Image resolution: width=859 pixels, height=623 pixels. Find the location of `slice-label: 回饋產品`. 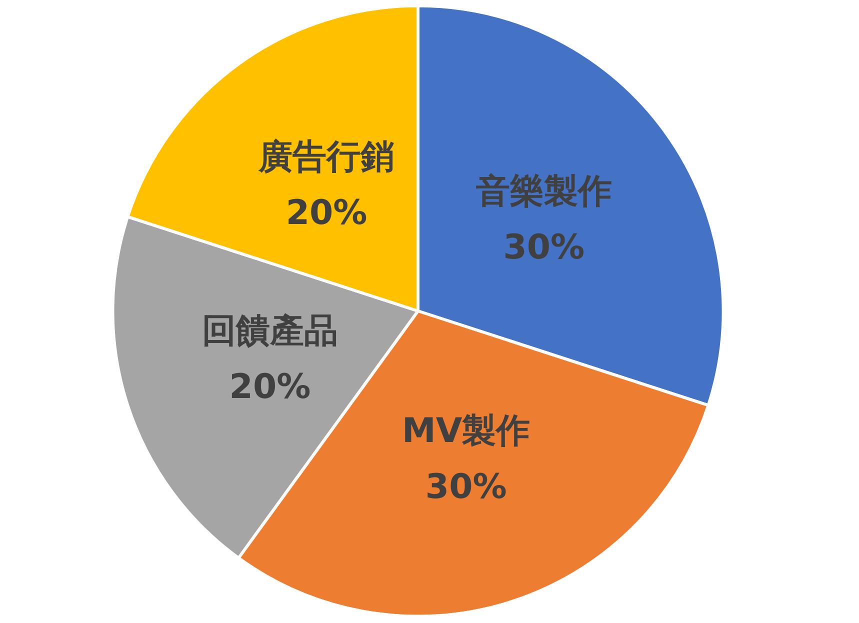

slice-label: 回饋產品 is located at coordinates (270, 331).